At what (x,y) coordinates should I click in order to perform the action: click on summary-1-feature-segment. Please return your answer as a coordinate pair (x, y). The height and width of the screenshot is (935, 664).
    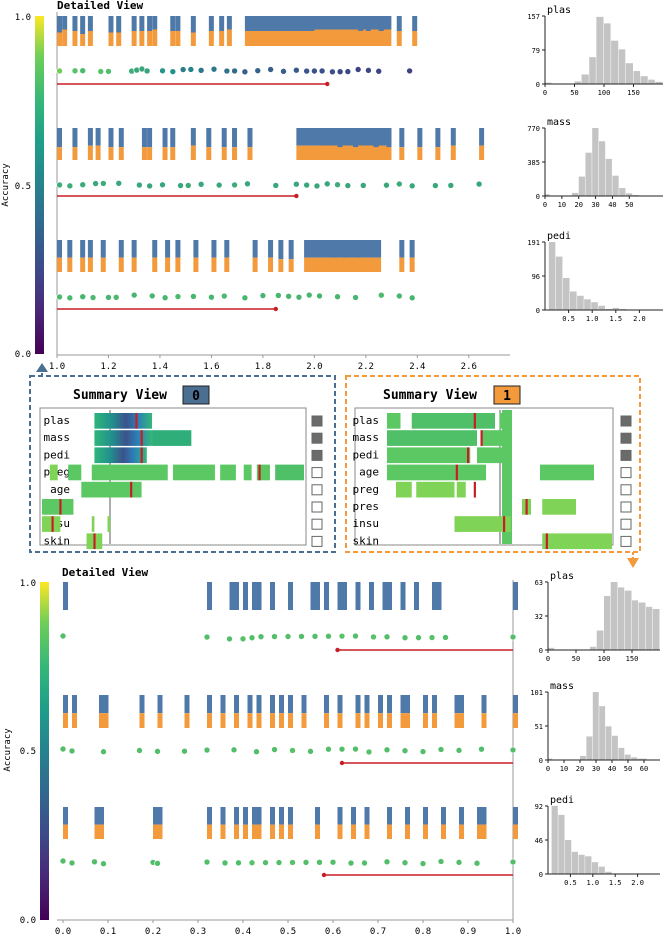
    Looking at the image, I should click on (394, 421).